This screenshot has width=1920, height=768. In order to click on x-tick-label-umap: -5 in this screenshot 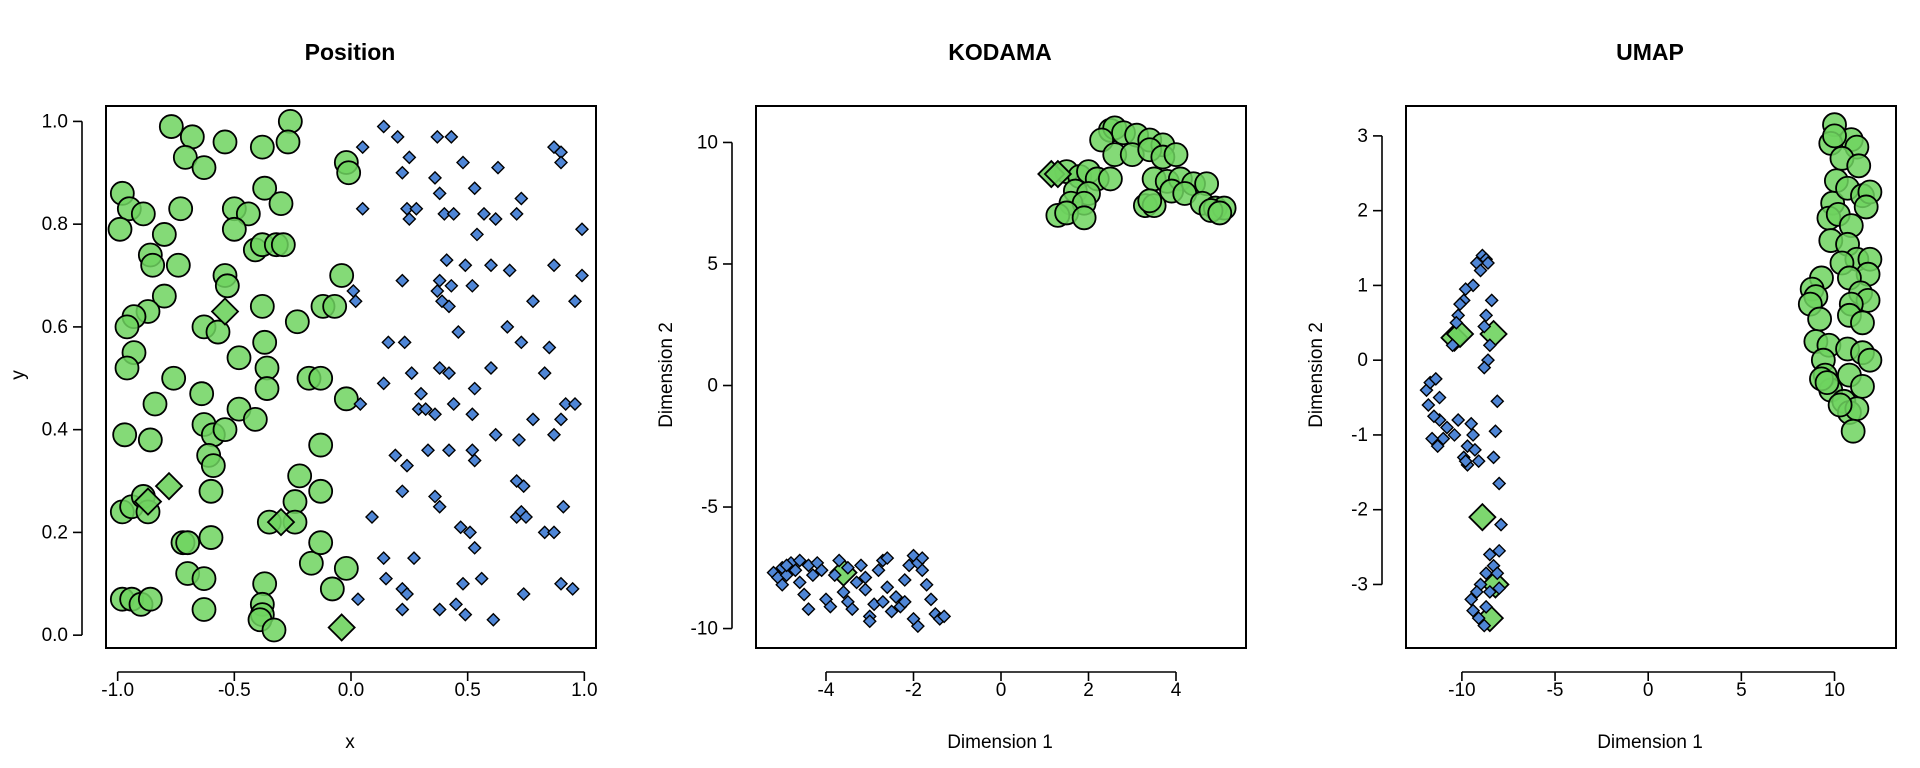, I will do `click(1555, 690)`.